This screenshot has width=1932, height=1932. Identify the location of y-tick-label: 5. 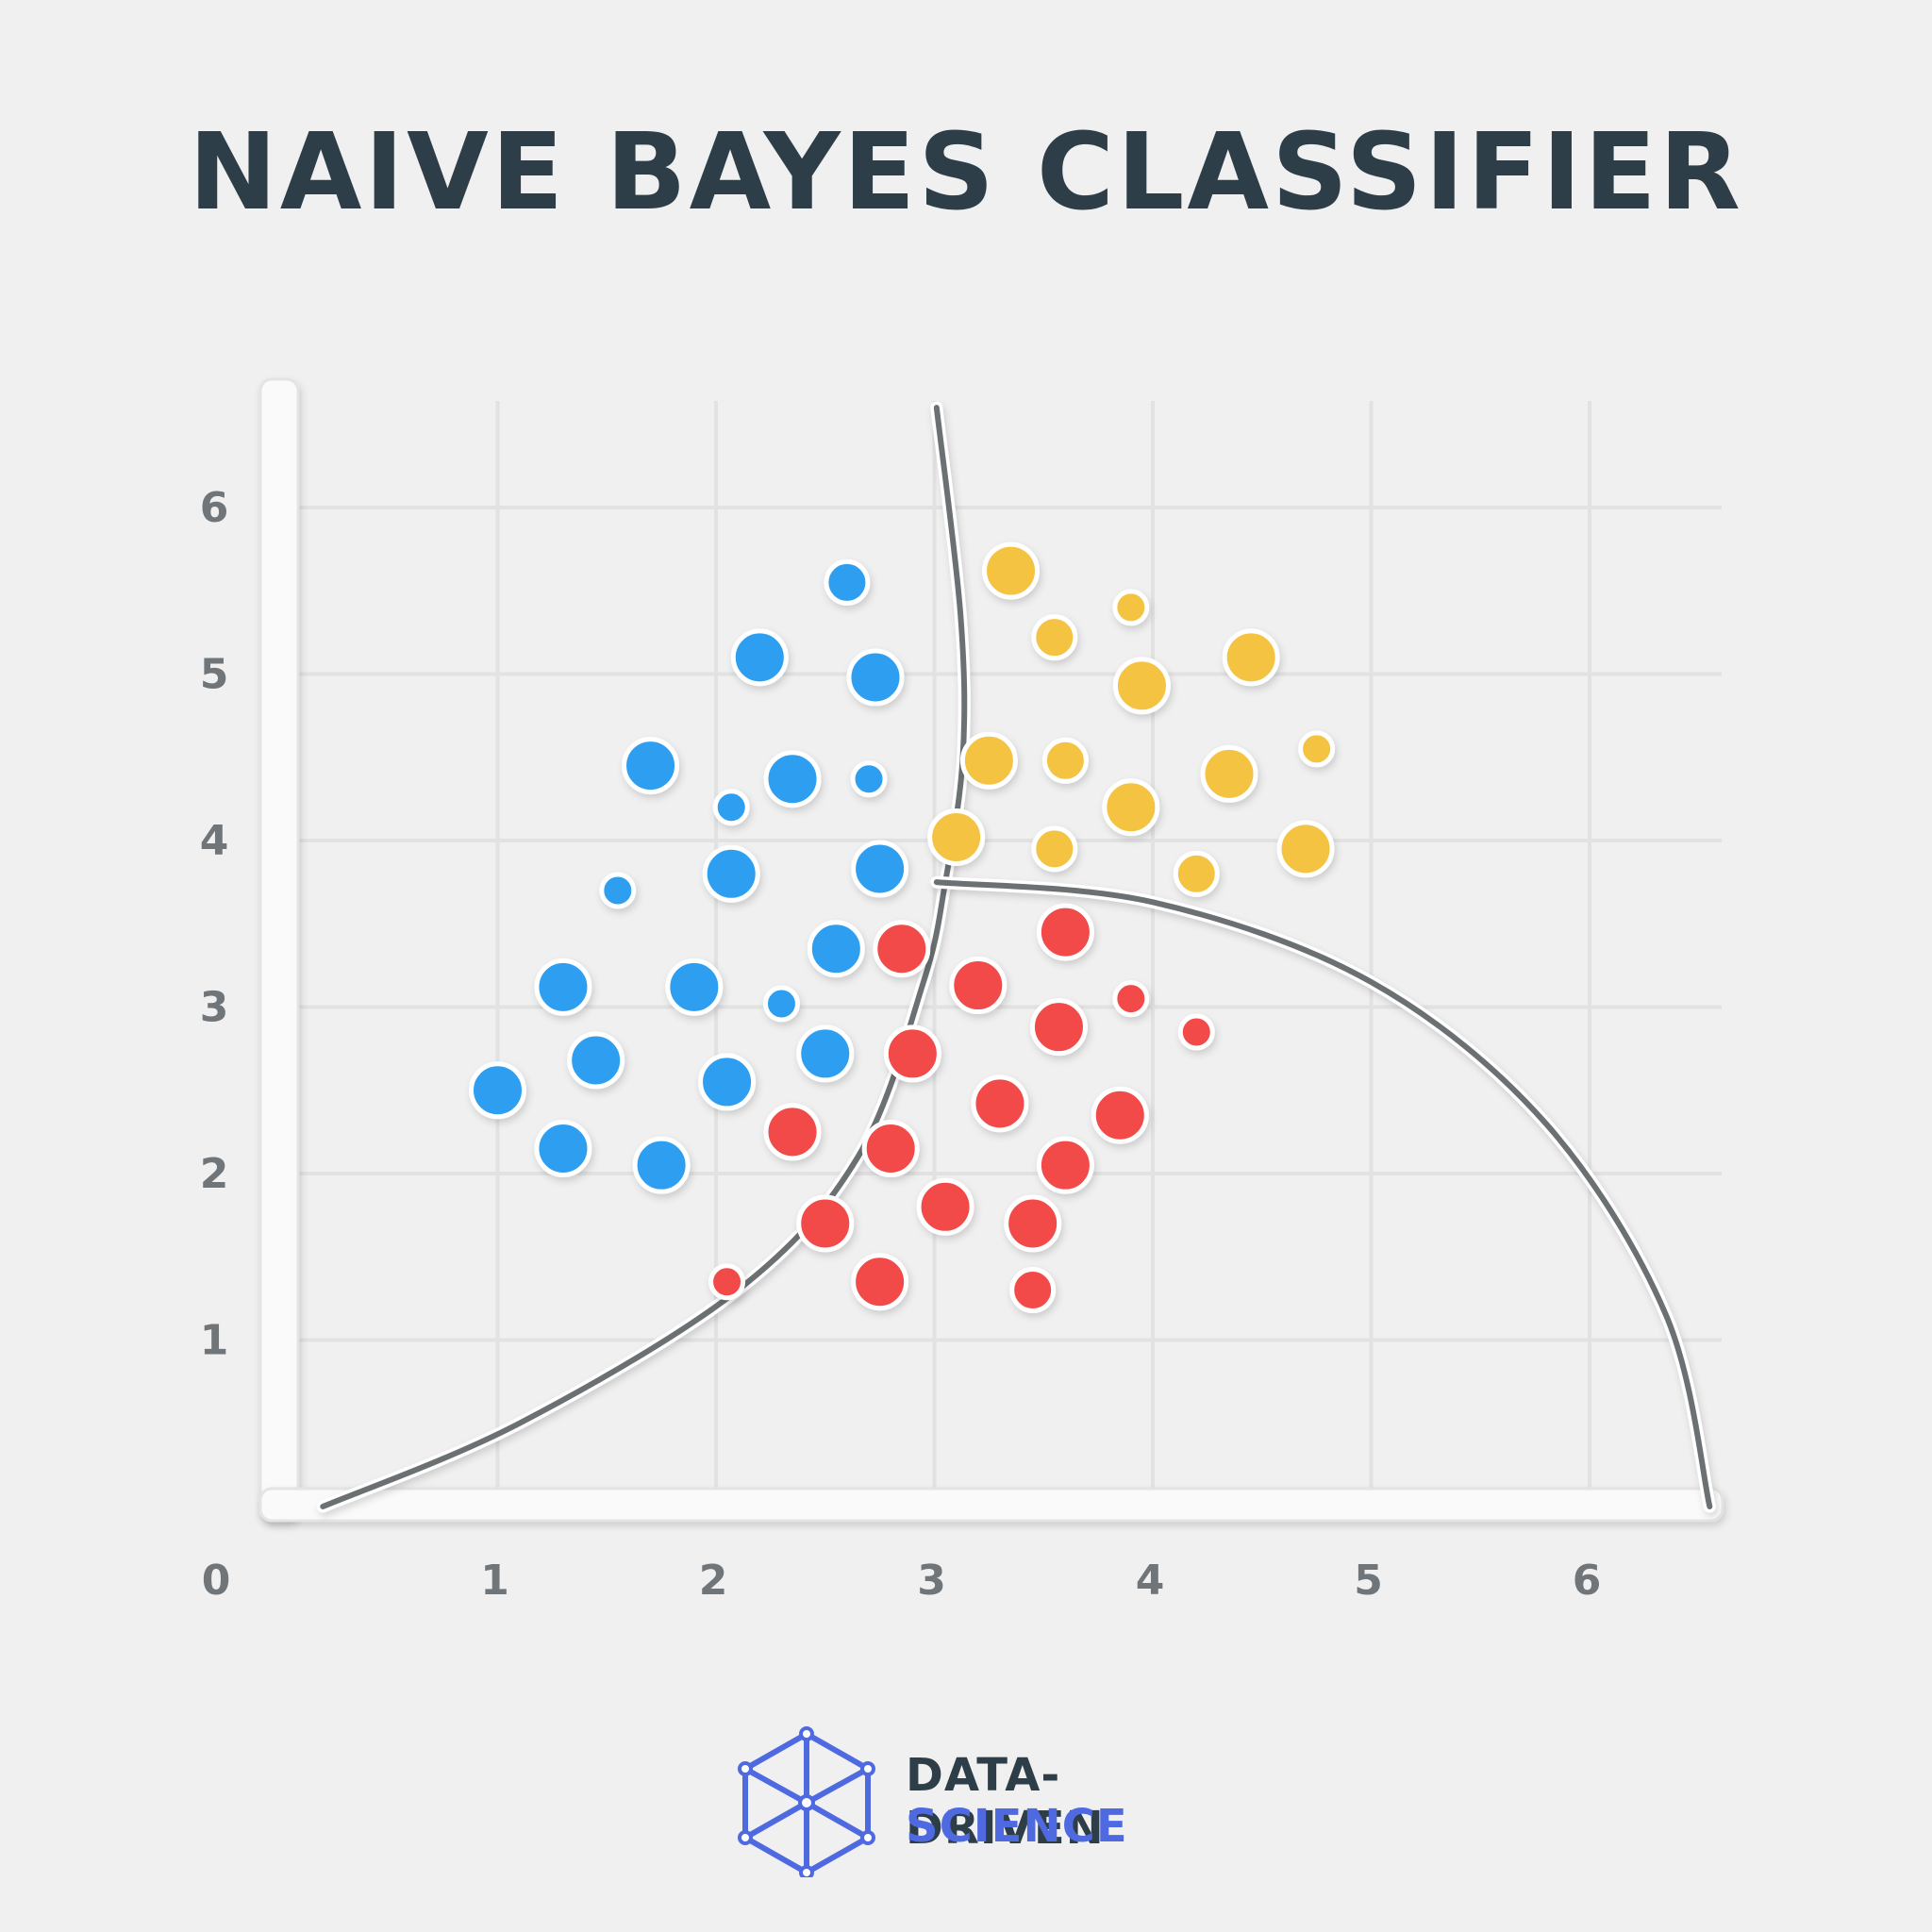
(214, 675).